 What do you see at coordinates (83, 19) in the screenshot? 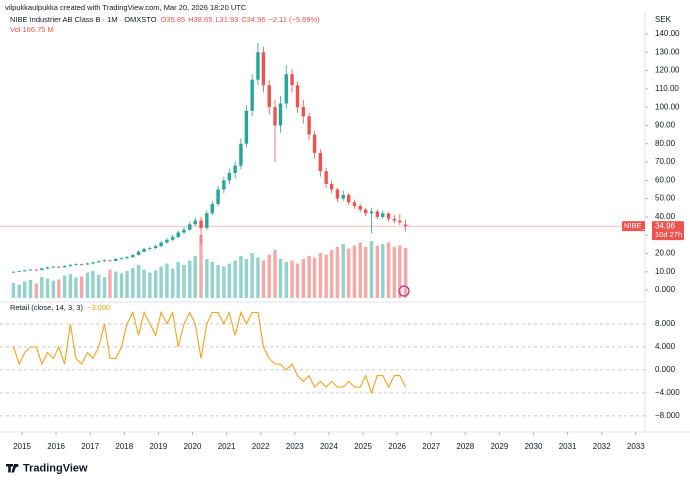
I see `legend-title: NIBE Industrier AB Class B · 1M · OMXSTO` at bounding box center [83, 19].